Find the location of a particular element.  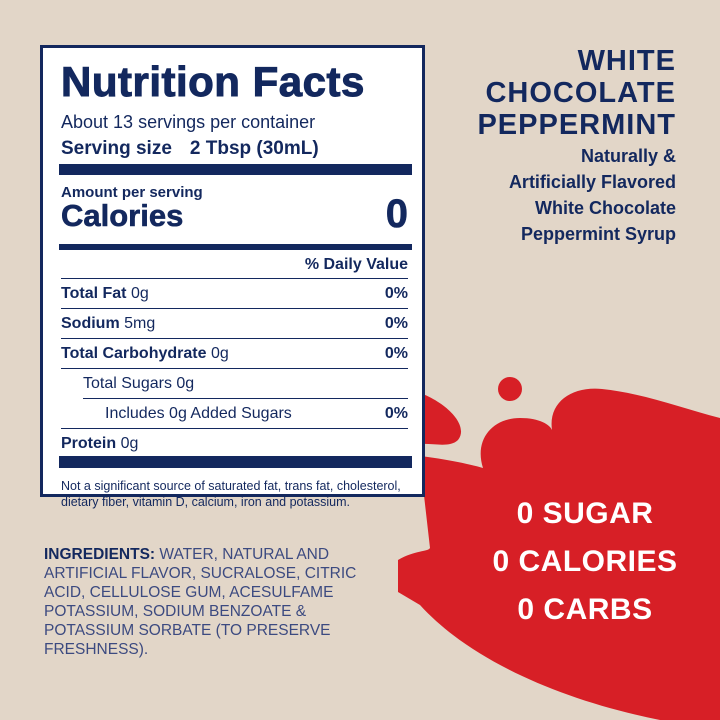

nutrient-row: Total Fat 0g 0% is located at coordinates (234, 293).